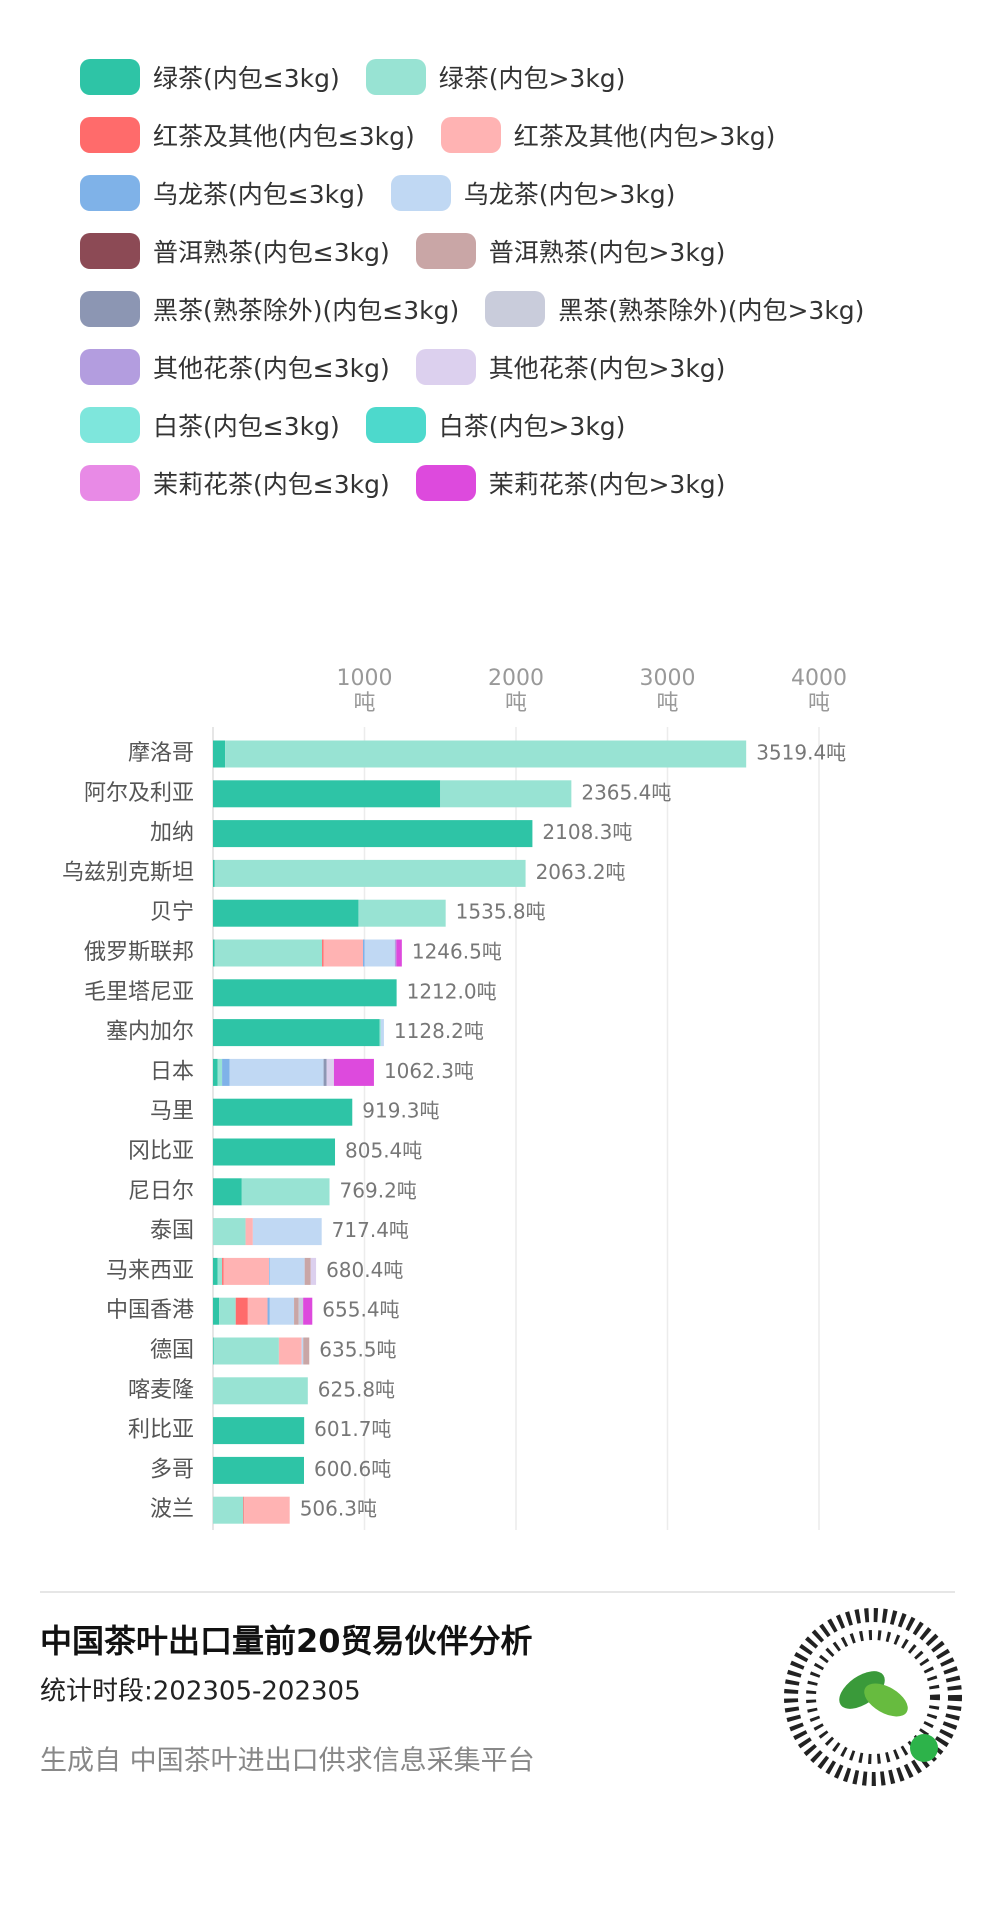 The height and width of the screenshot is (1906, 1000). I want to click on total-label: 805.4吨, so click(383, 1151).